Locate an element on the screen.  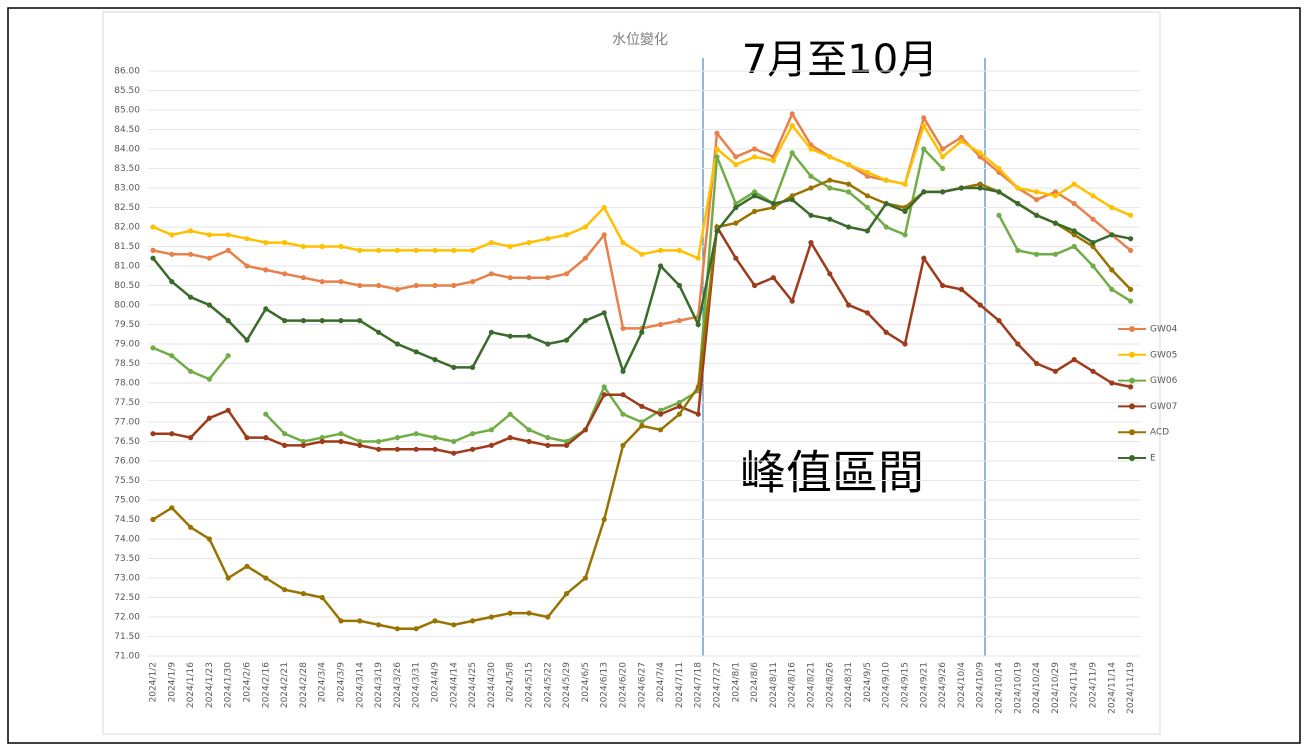
x-tick-label: 2024/5/15 is located at coordinates (530, 685).